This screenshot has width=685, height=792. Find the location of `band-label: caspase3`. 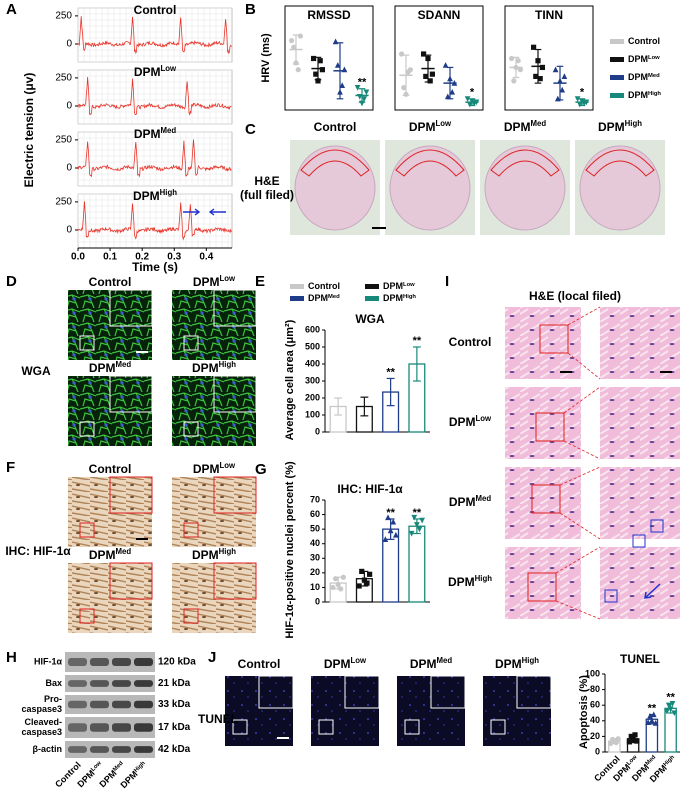

band-label: caspase3 is located at coordinates (41, 709).